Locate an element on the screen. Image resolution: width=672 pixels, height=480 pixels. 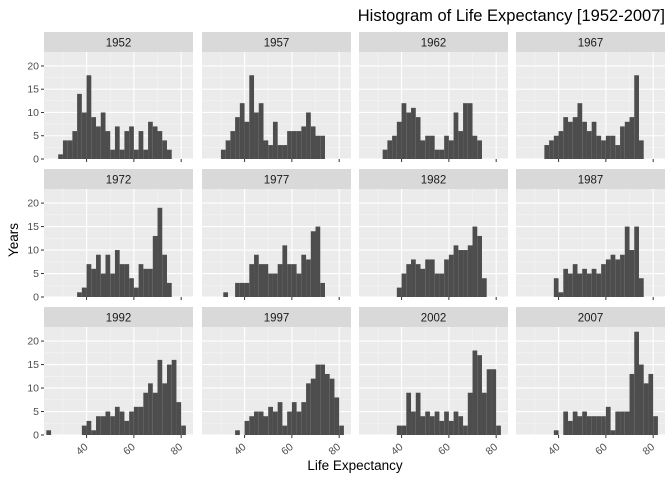
y-tick-label: 15 is located at coordinates (33, 365).